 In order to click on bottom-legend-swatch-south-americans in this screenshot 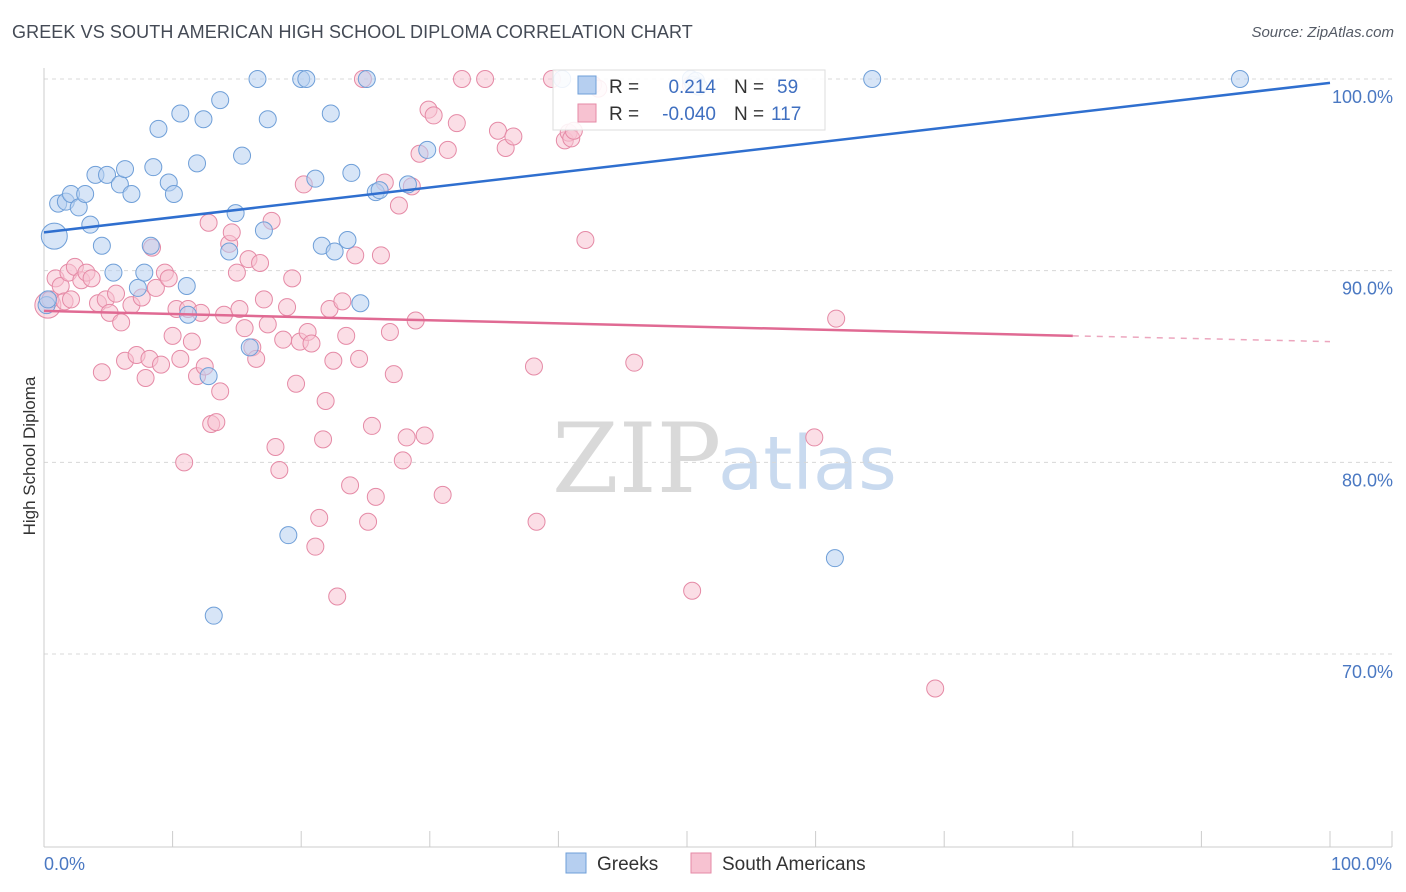, I will do `click(701, 863)`.